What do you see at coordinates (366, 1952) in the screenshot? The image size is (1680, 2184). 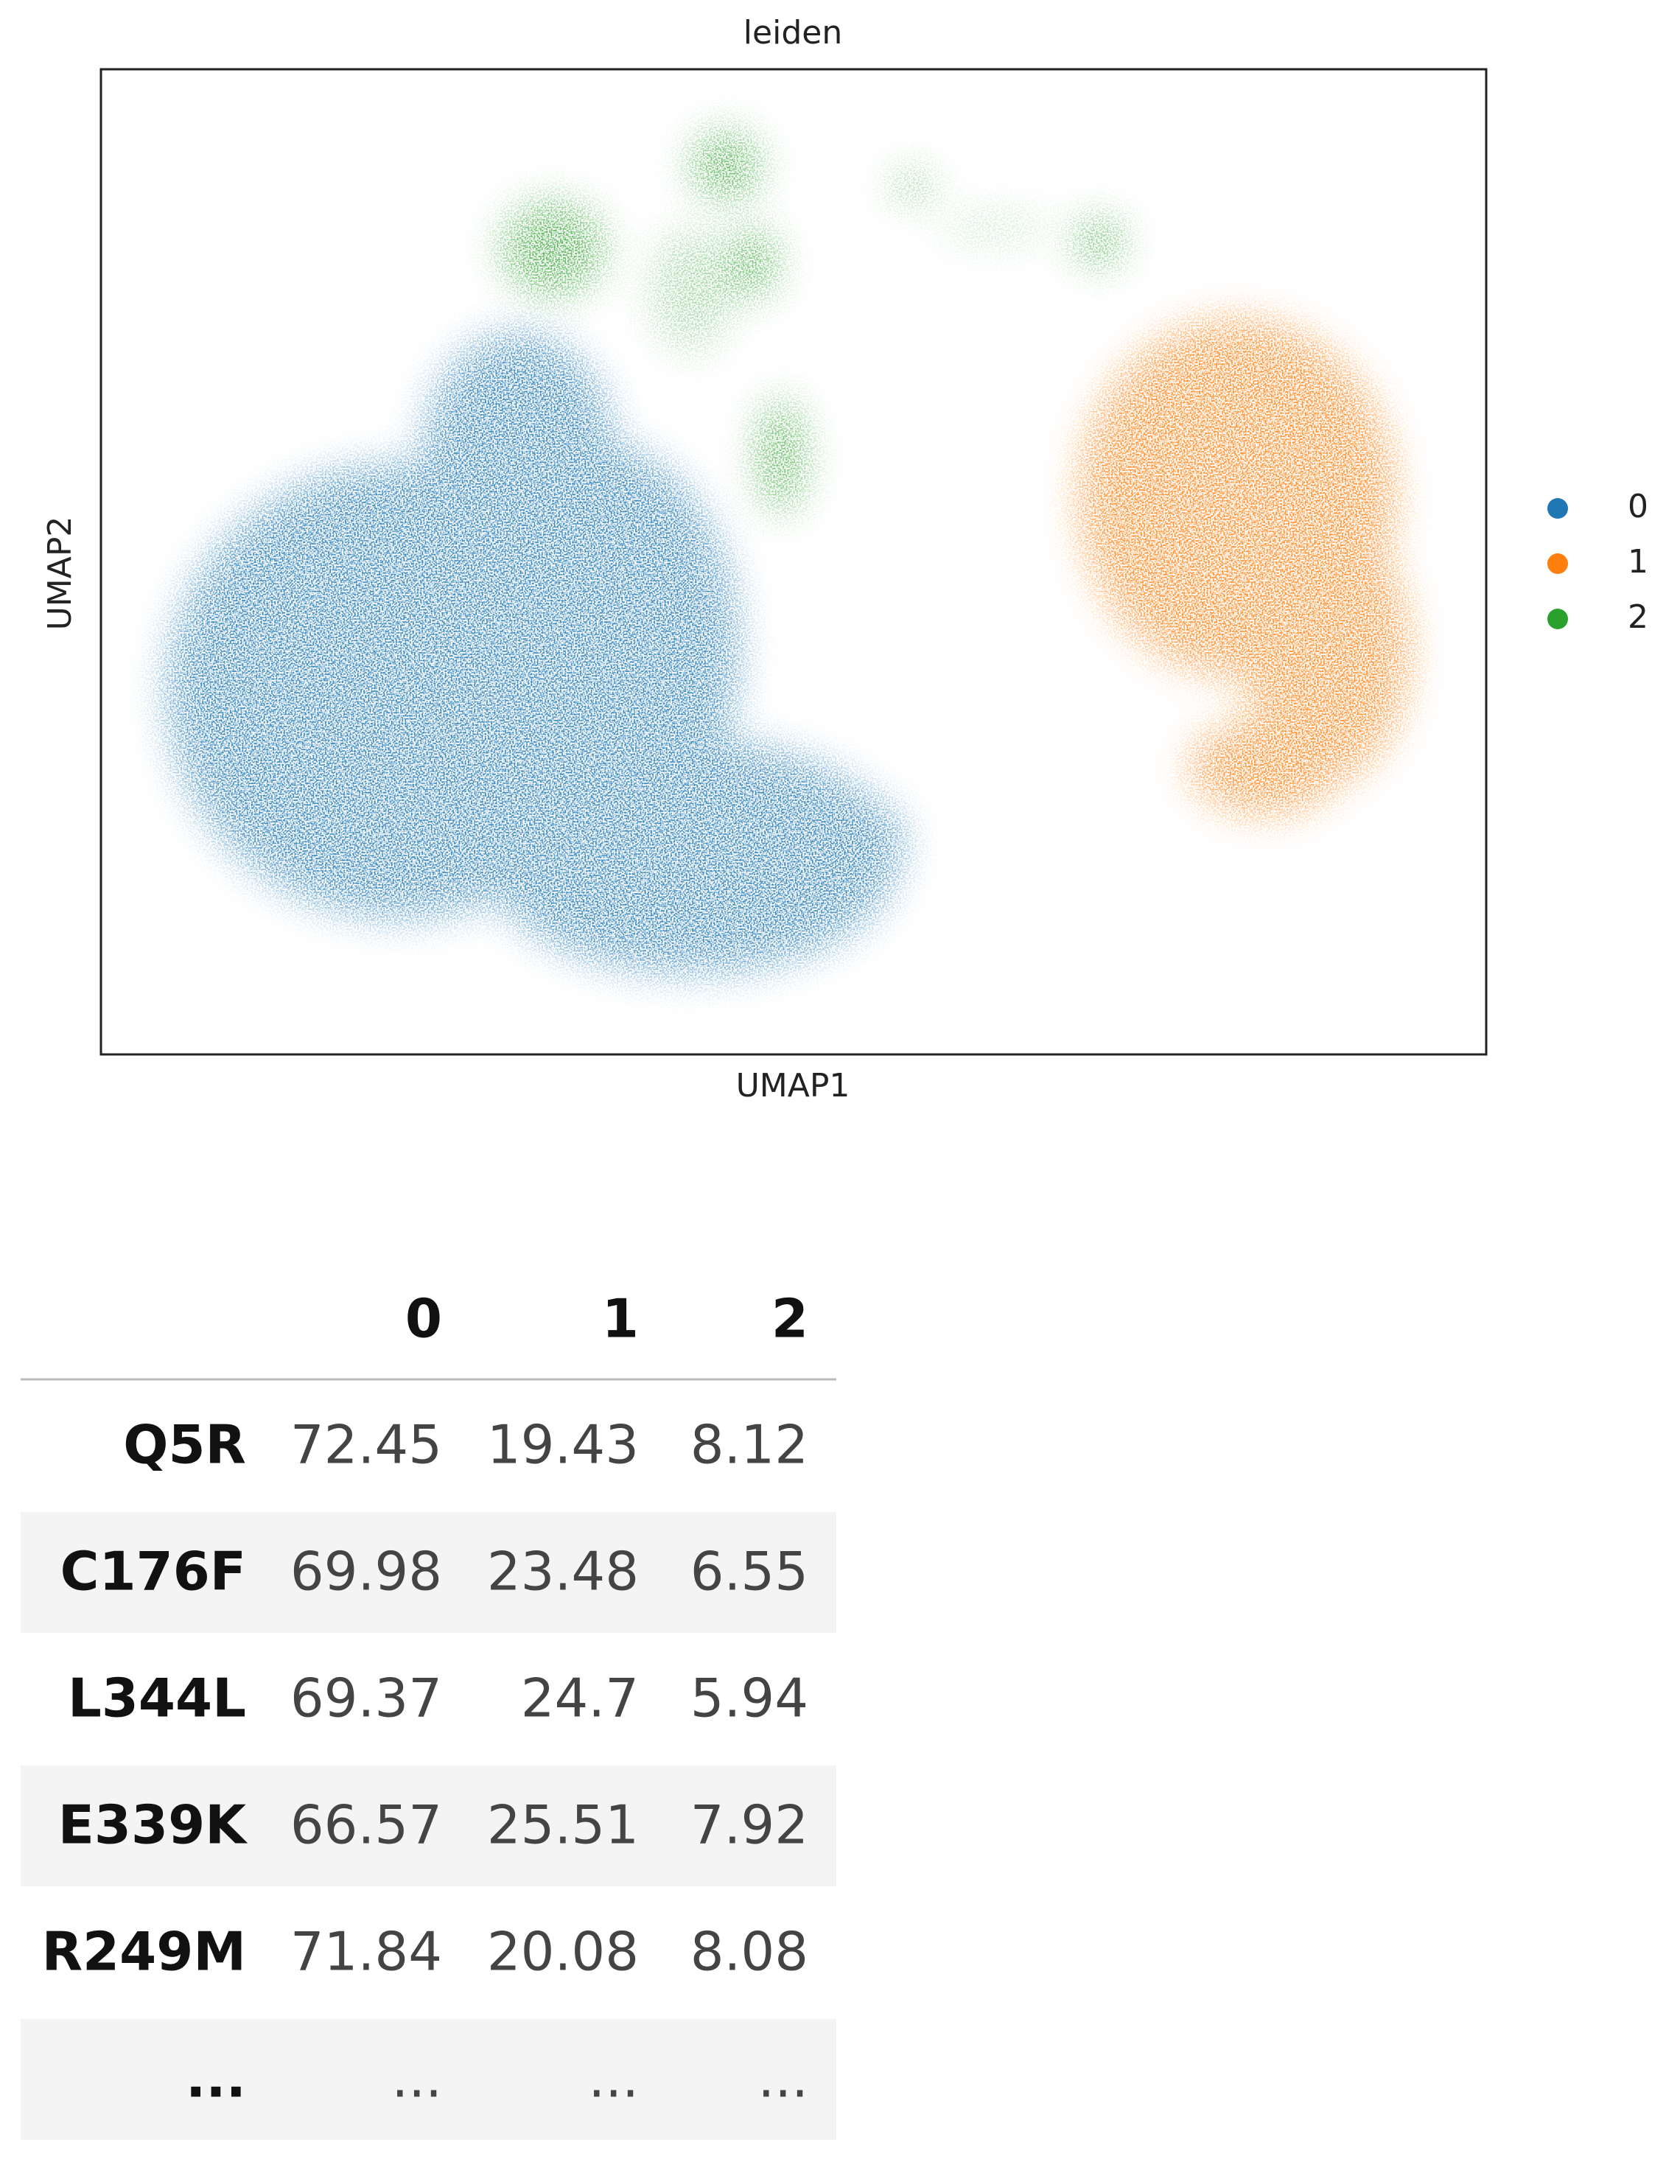 I see `table-cell: 71.84` at bounding box center [366, 1952].